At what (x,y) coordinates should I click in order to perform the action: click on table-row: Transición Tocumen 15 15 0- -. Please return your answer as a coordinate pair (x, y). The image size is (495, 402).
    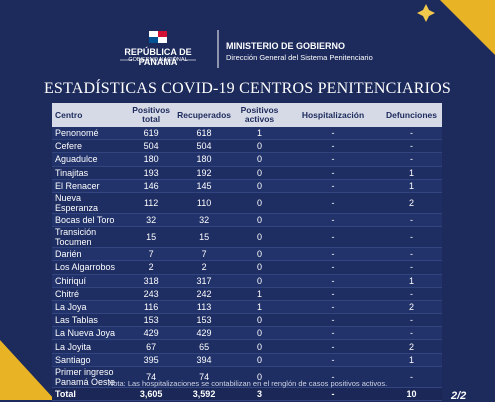
    Looking at the image, I should click on (247, 237).